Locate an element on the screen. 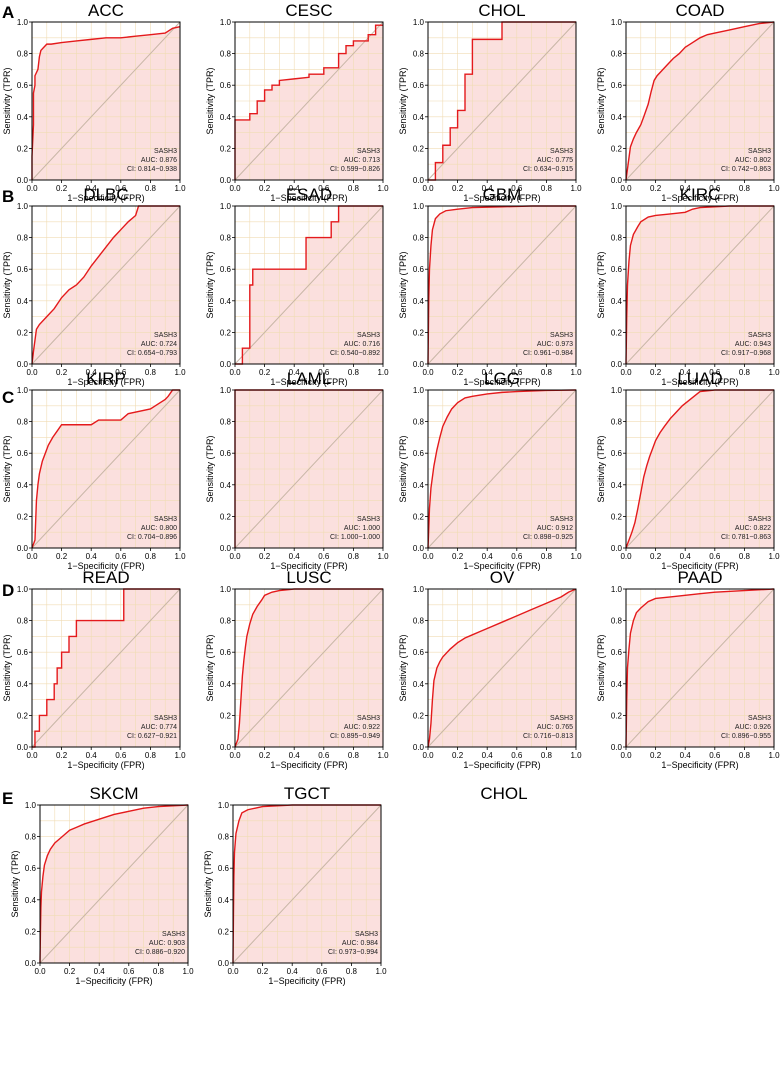  auc-annotation-line: CI: 0.896−0.955 is located at coordinates (746, 736).